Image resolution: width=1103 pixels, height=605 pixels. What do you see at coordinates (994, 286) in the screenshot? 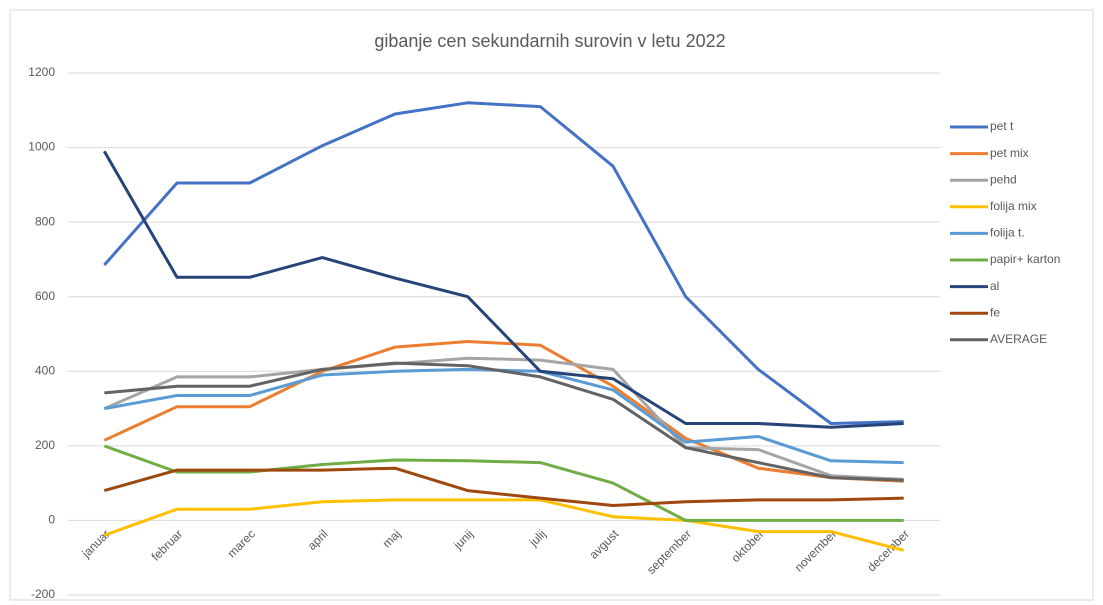
I see `legend-label: al` at bounding box center [994, 286].